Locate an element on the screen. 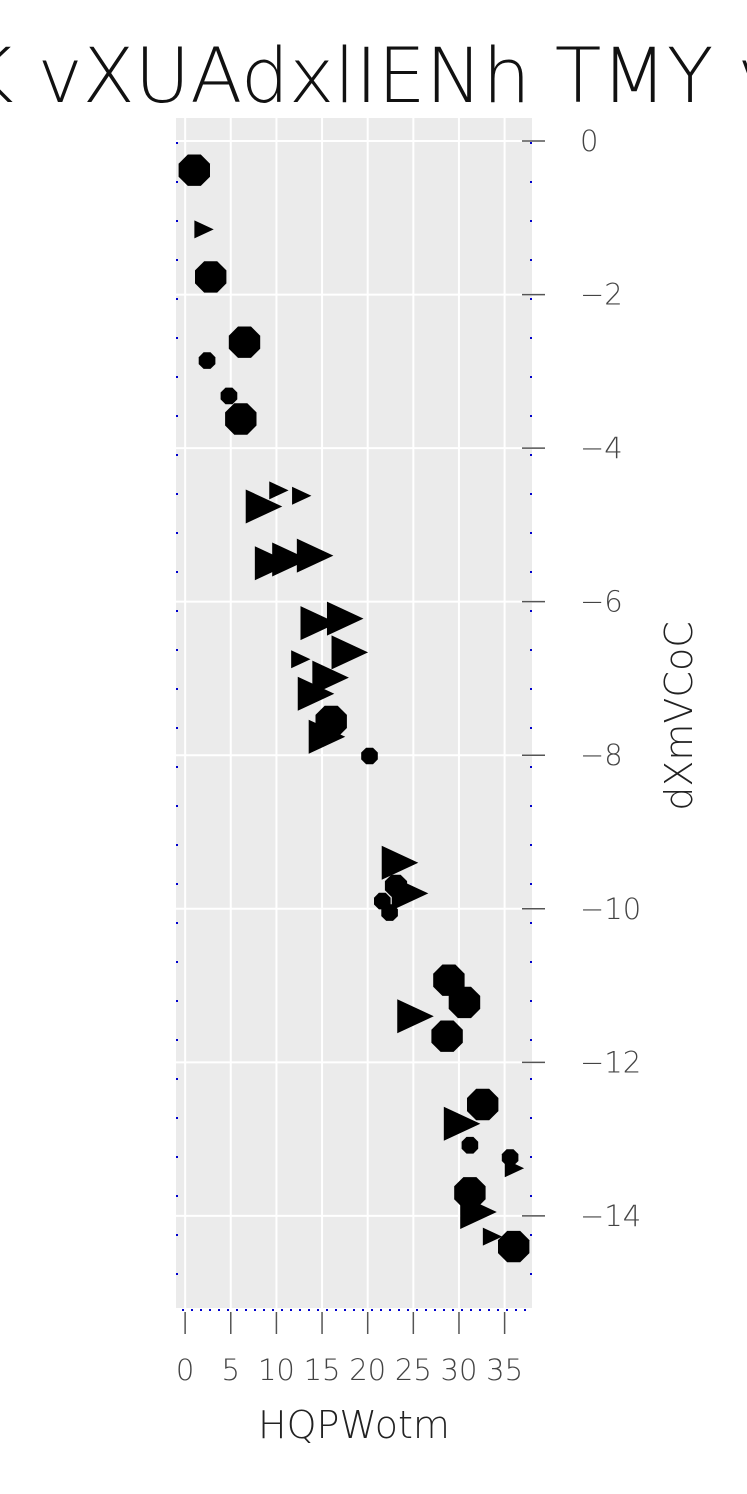 This screenshot has height=1494, width=747. y-axis-label: dXmVCoC is located at coordinates (679, 715).